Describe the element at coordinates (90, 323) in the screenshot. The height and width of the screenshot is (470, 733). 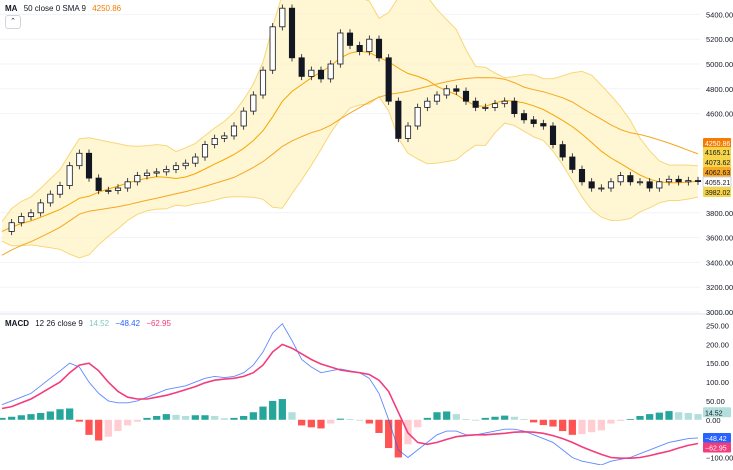
I see `macd-legend: MACD 12 26 close 9 14.52 −48.42 −62.95` at that location.